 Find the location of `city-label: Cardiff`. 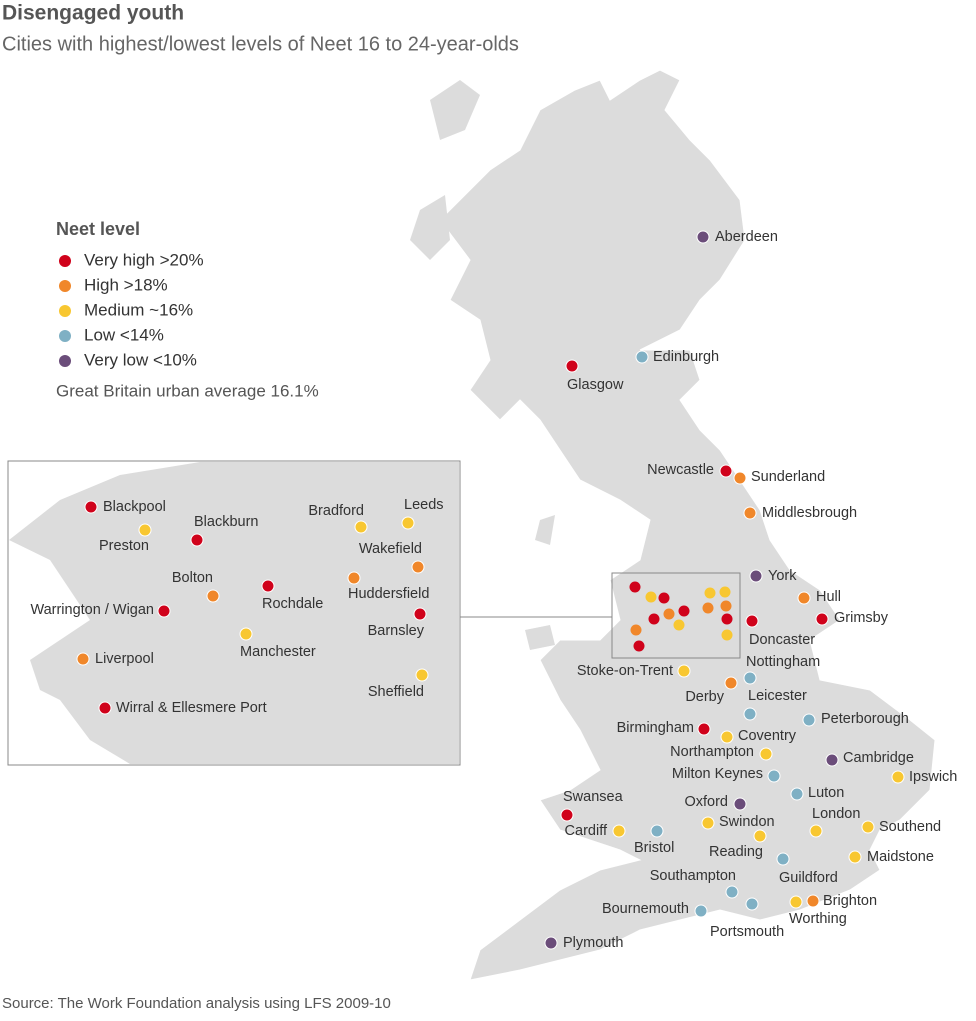

city-label: Cardiff is located at coordinates (586, 831).